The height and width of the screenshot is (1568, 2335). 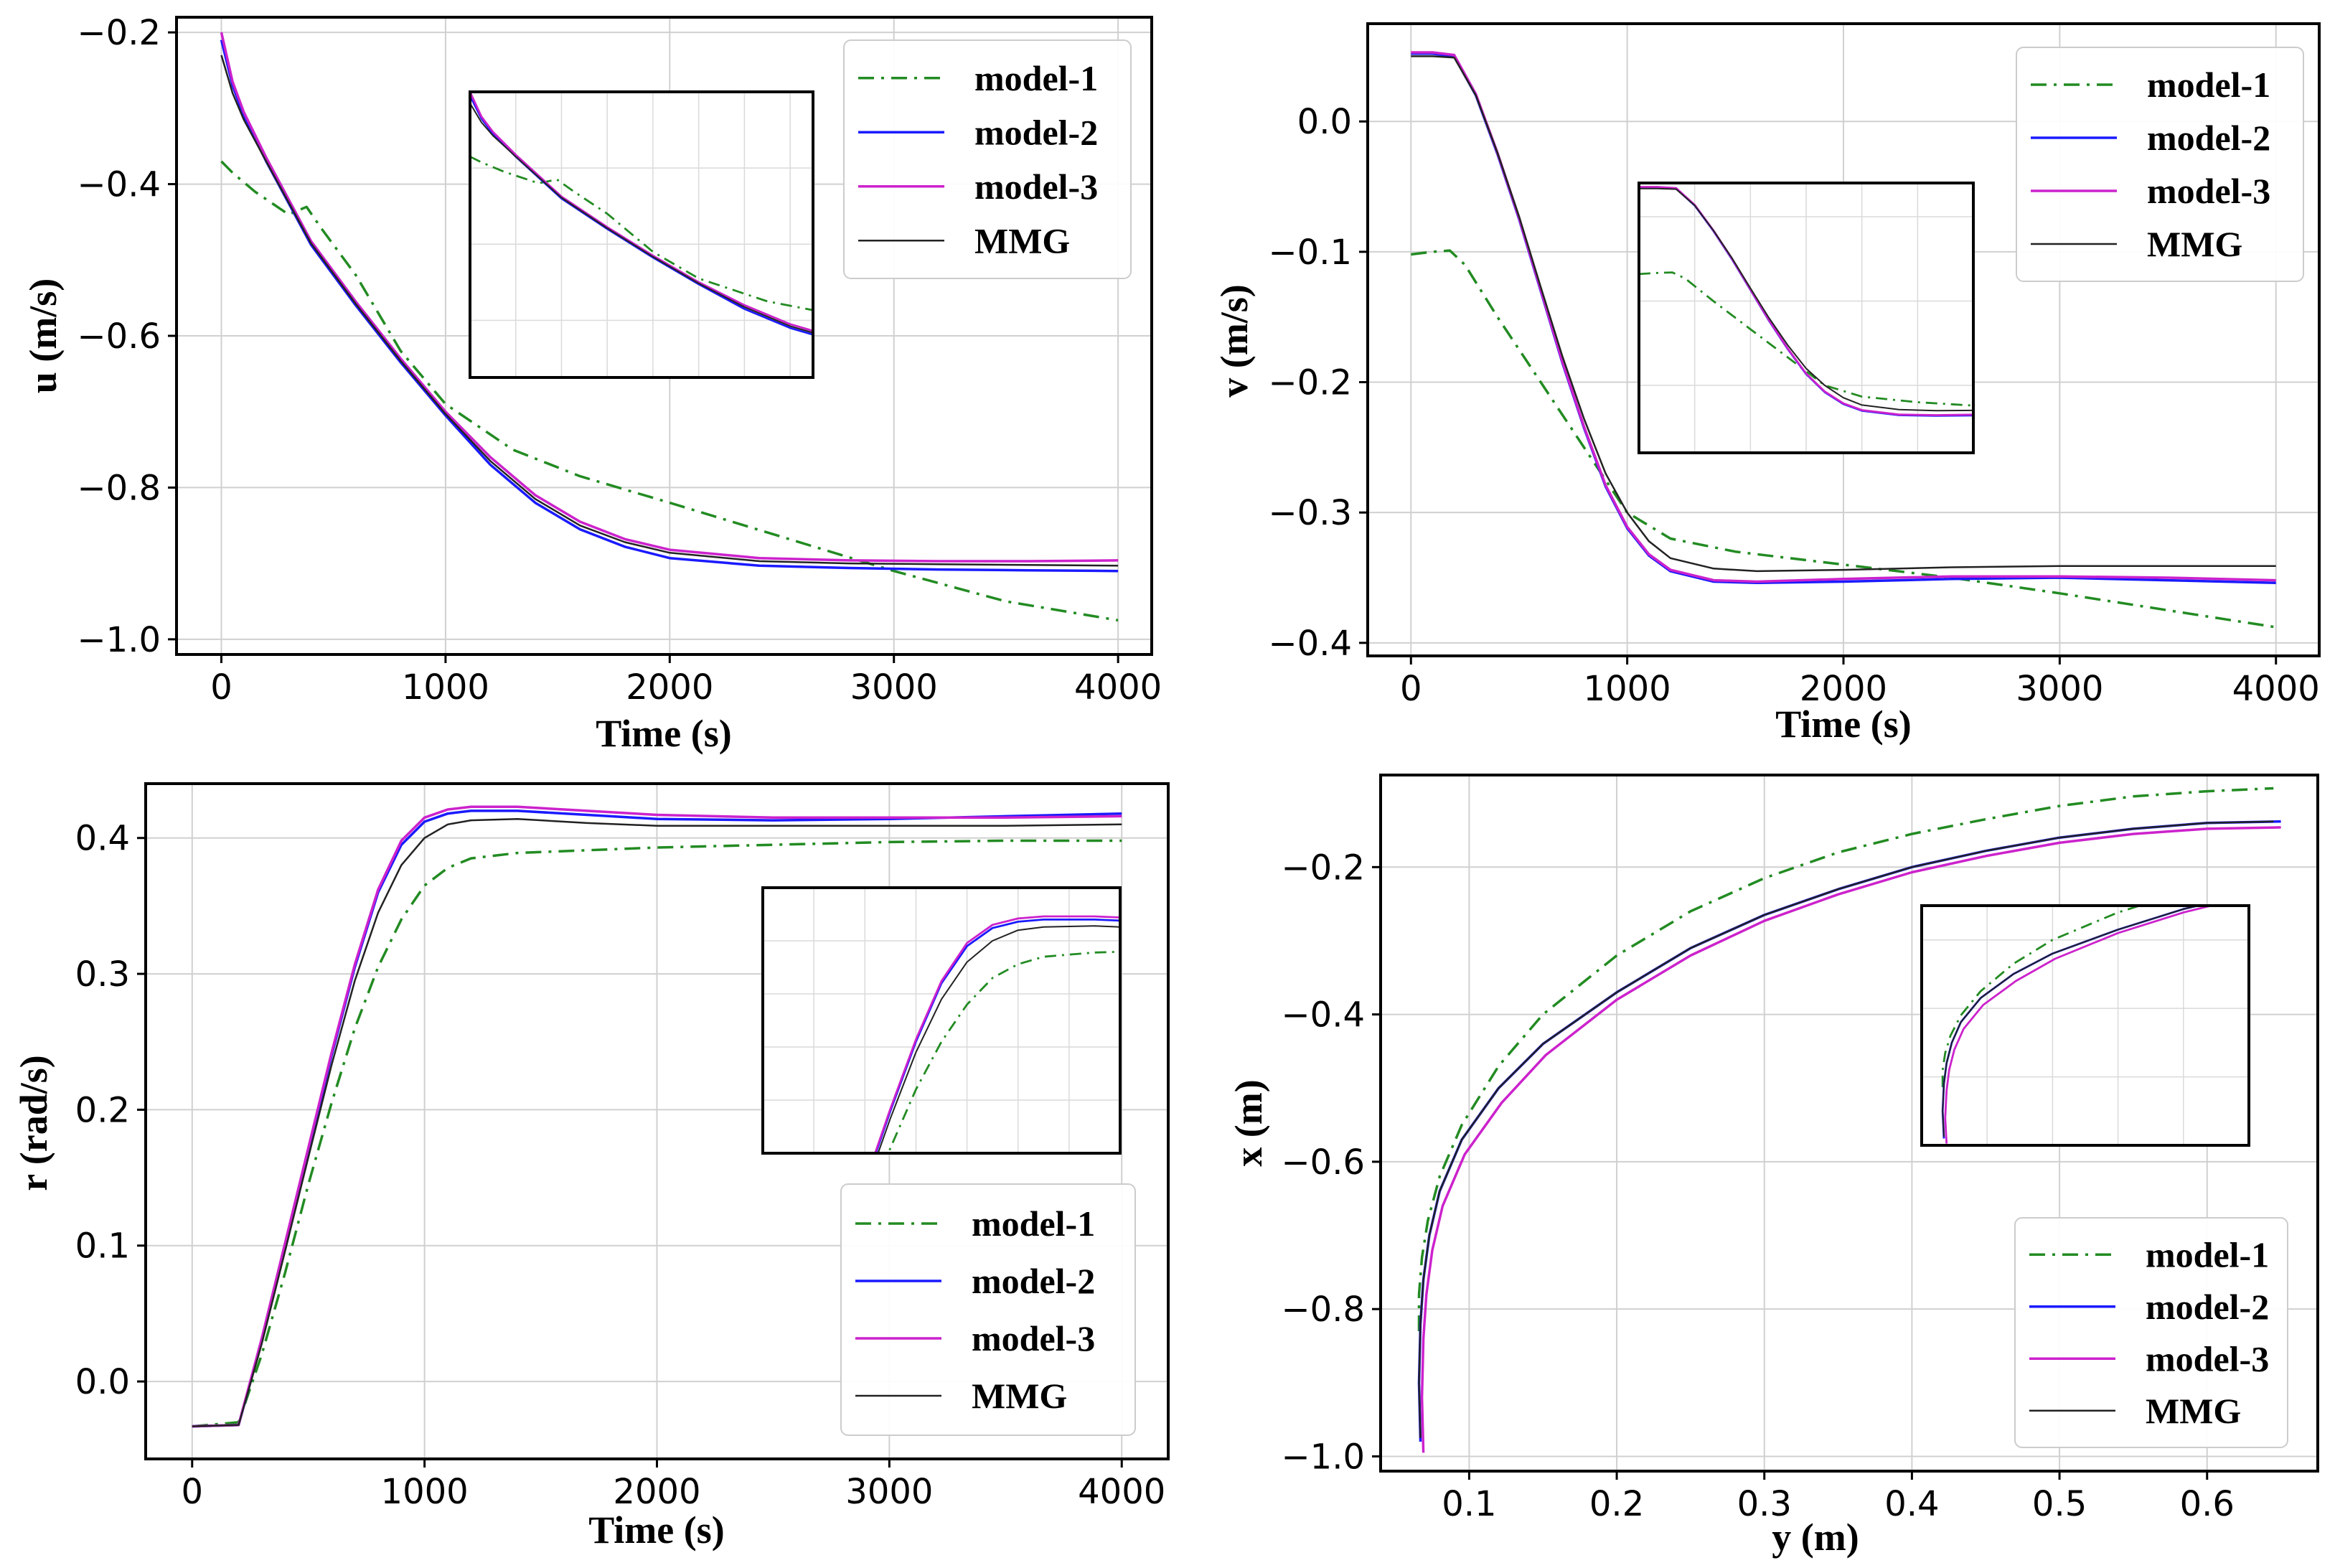 I want to click on tick-label-x-xy-4: 0.5, so click(x=2059, y=1504).